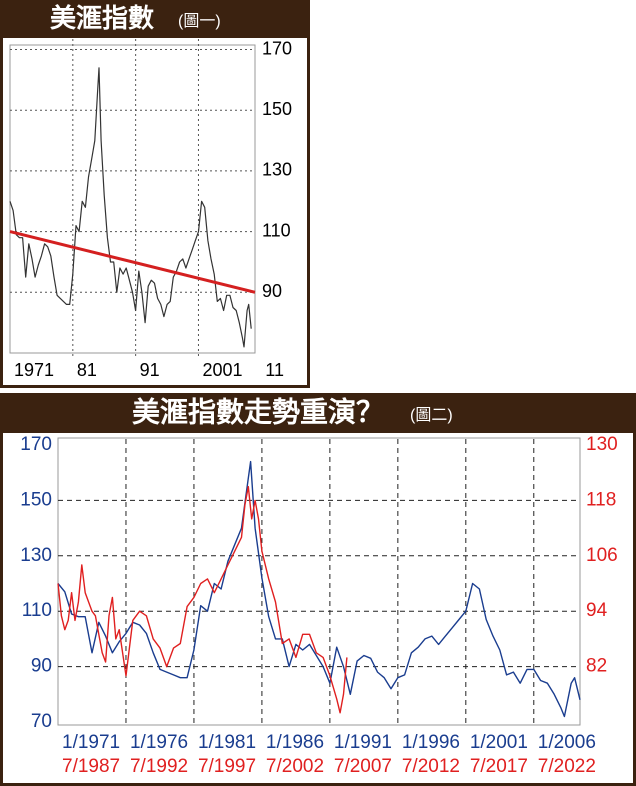  Describe the element at coordinates (227, 742) in the screenshot. I see `x-tick-label: 1/1981` at that location.